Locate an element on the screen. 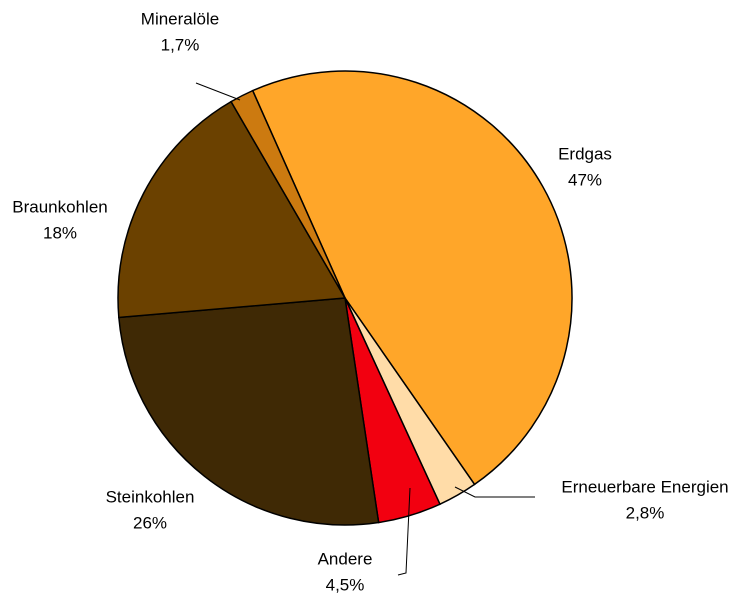 The height and width of the screenshot is (600, 752). slice-label: Erdgas is located at coordinates (585, 153).